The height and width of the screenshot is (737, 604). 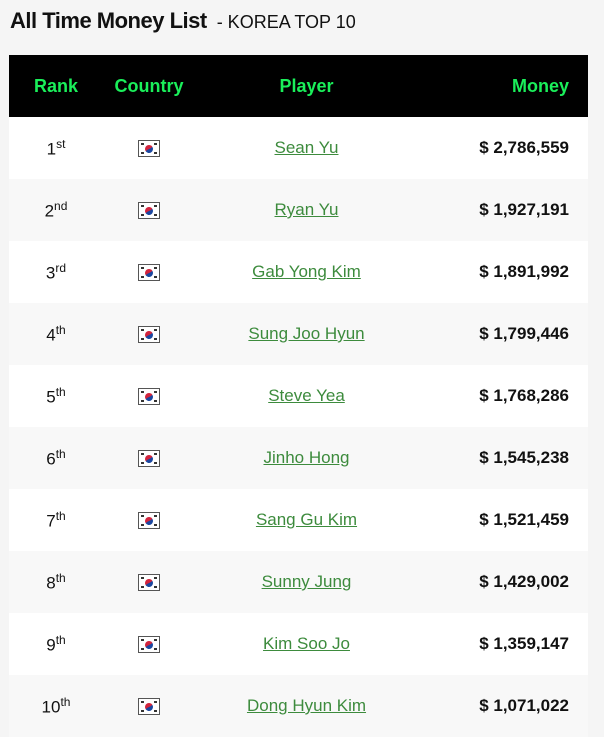 What do you see at coordinates (51, 149) in the screenshot?
I see `rank-number: 1` at bounding box center [51, 149].